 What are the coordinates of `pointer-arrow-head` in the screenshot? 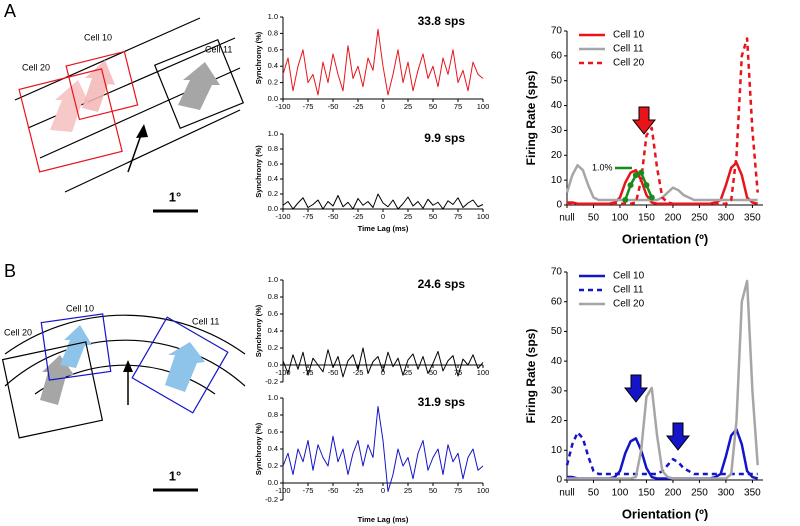 It's located at (142, 131).